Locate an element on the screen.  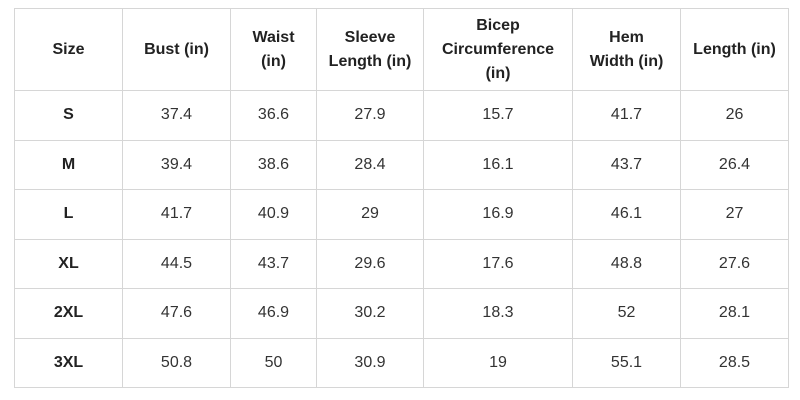
measurement-cell: 44.5 is located at coordinates (176, 263).